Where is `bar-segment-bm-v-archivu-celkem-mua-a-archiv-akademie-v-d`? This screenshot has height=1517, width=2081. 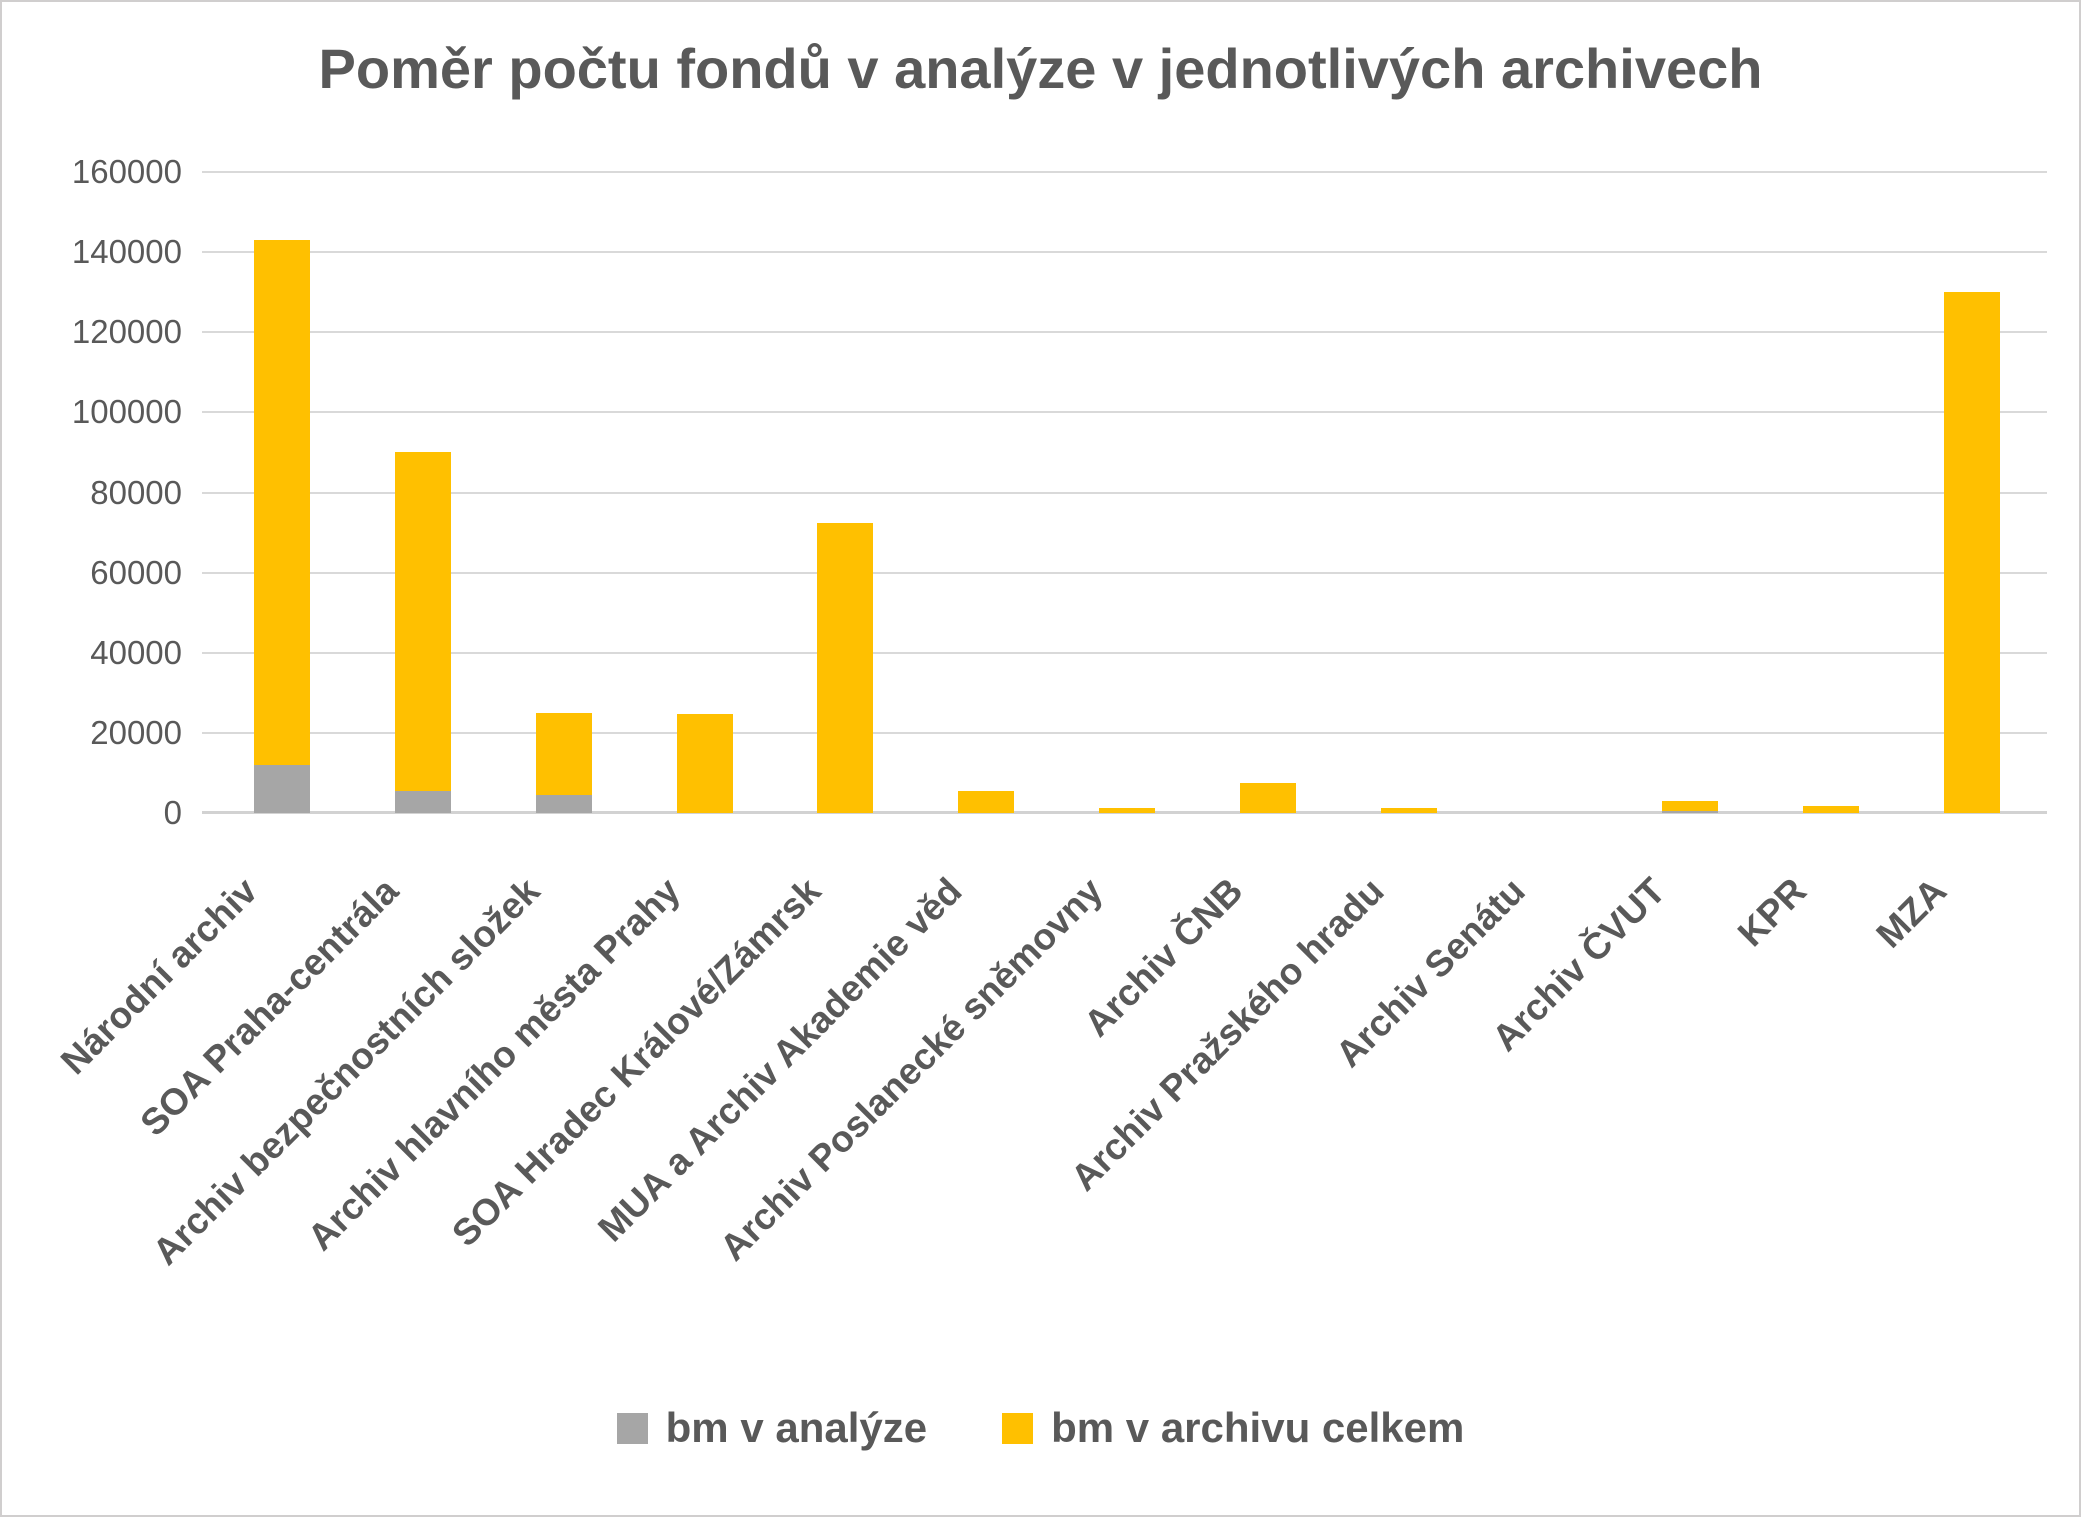
bar-segment-bm-v-archivu-celkem-mua-a-archiv-akademie-v-d is located at coordinates (986, 801).